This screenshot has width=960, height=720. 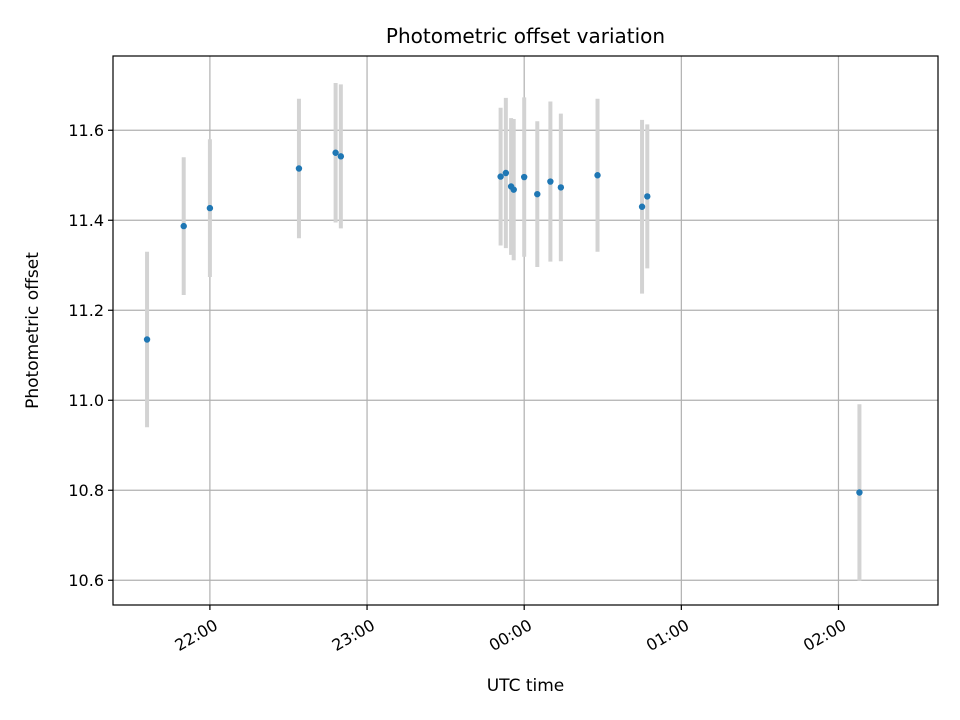 What do you see at coordinates (86, 130) in the screenshot?
I see `y-tick-label: 11.6` at bounding box center [86, 130].